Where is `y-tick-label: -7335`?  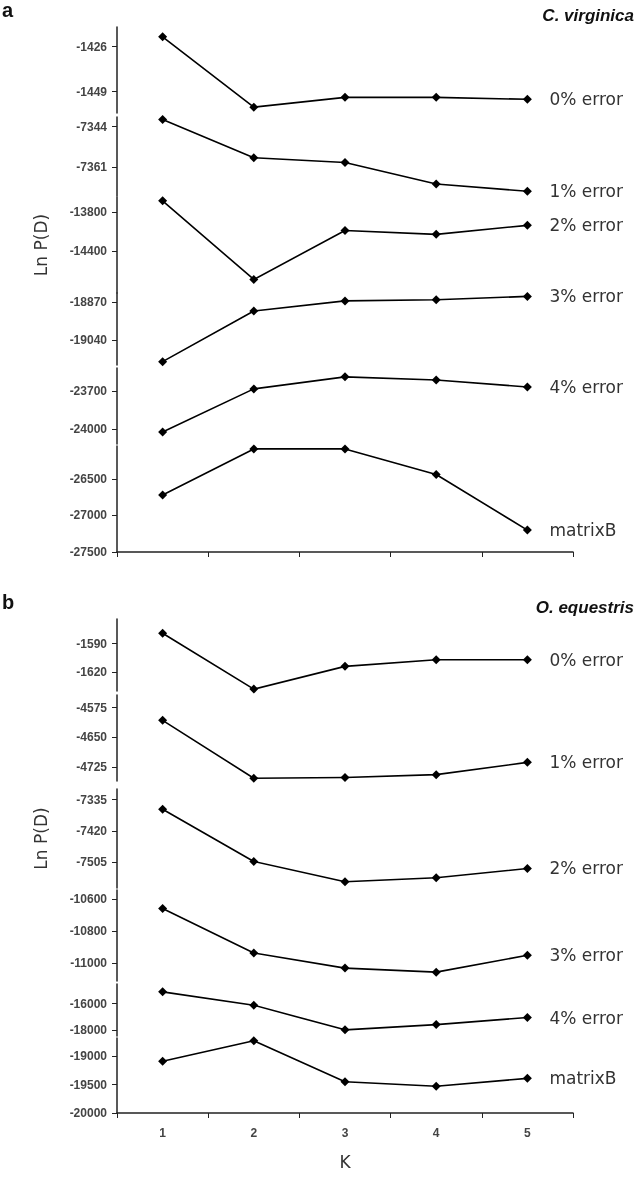
y-tick-label: -7335 is located at coordinates (92, 799).